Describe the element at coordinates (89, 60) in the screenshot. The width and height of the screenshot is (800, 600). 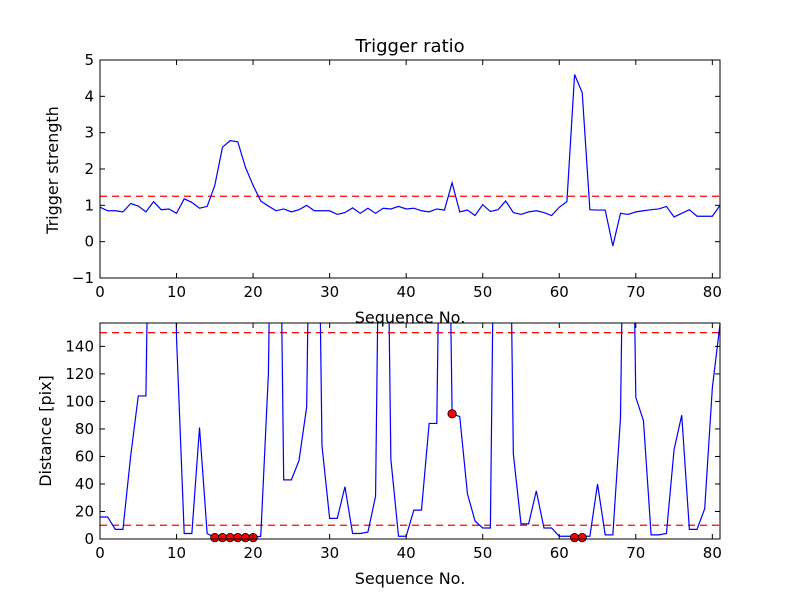
I see `y-tick-label: 5` at that location.